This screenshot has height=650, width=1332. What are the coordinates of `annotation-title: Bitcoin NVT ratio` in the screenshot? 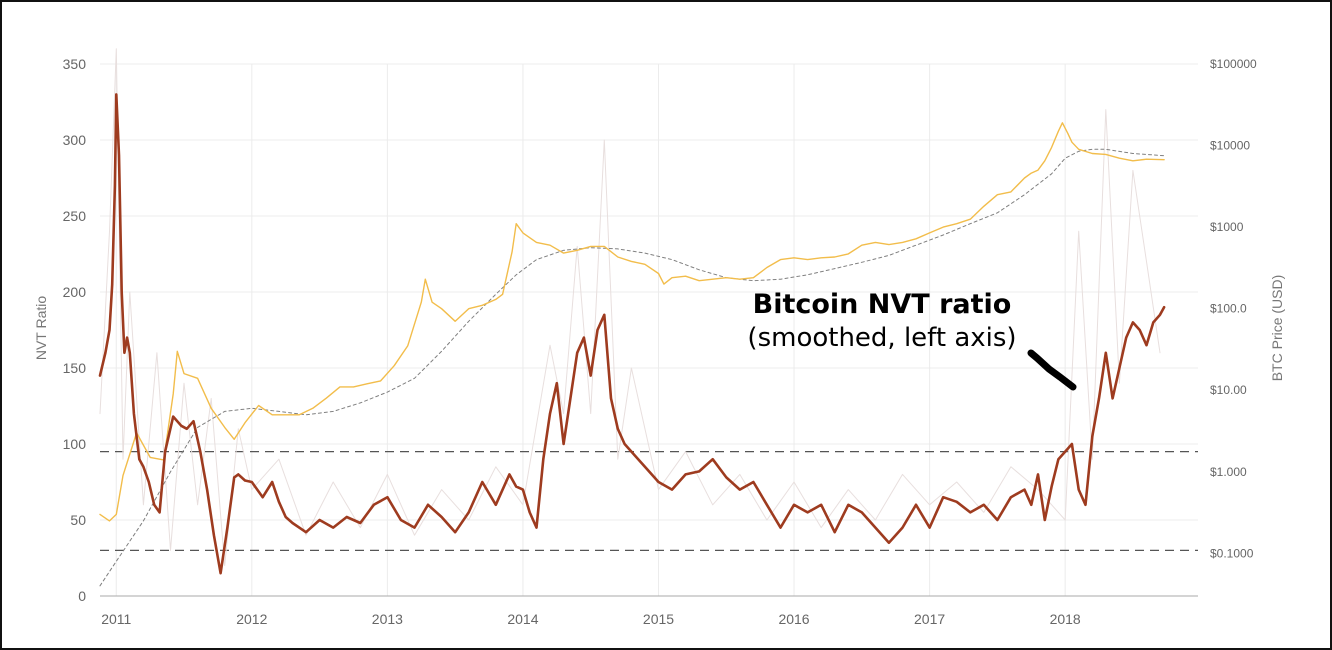 It's located at (882, 304).